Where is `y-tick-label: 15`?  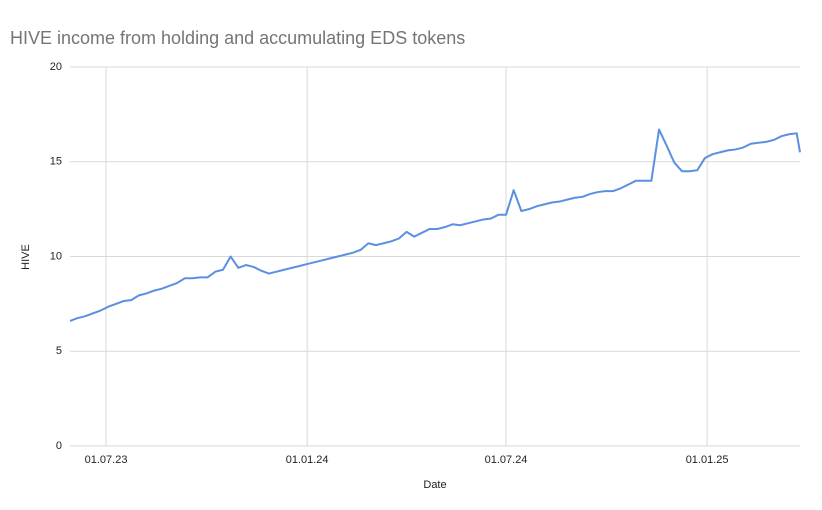 y-tick-label: 15 is located at coordinates (56, 162).